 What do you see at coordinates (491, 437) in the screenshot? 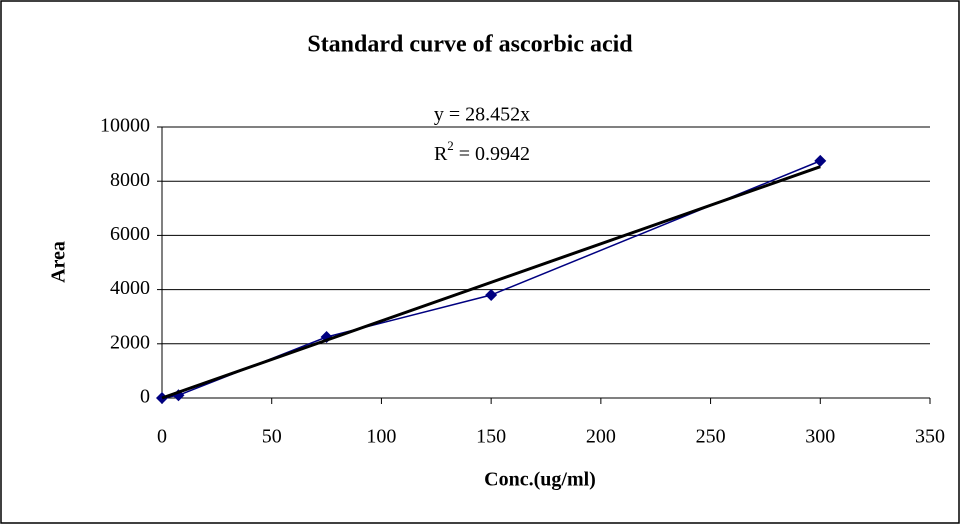
I see `x-tick-label: 150` at bounding box center [491, 437].